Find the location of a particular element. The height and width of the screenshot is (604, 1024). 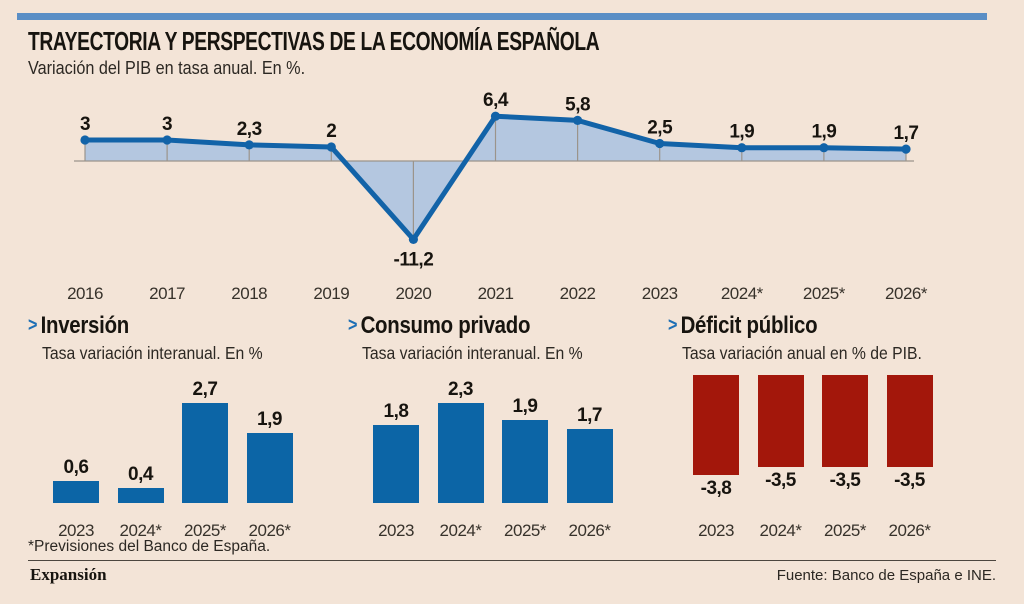

x-axis-year-label: 2017 is located at coordinates (167, 293).